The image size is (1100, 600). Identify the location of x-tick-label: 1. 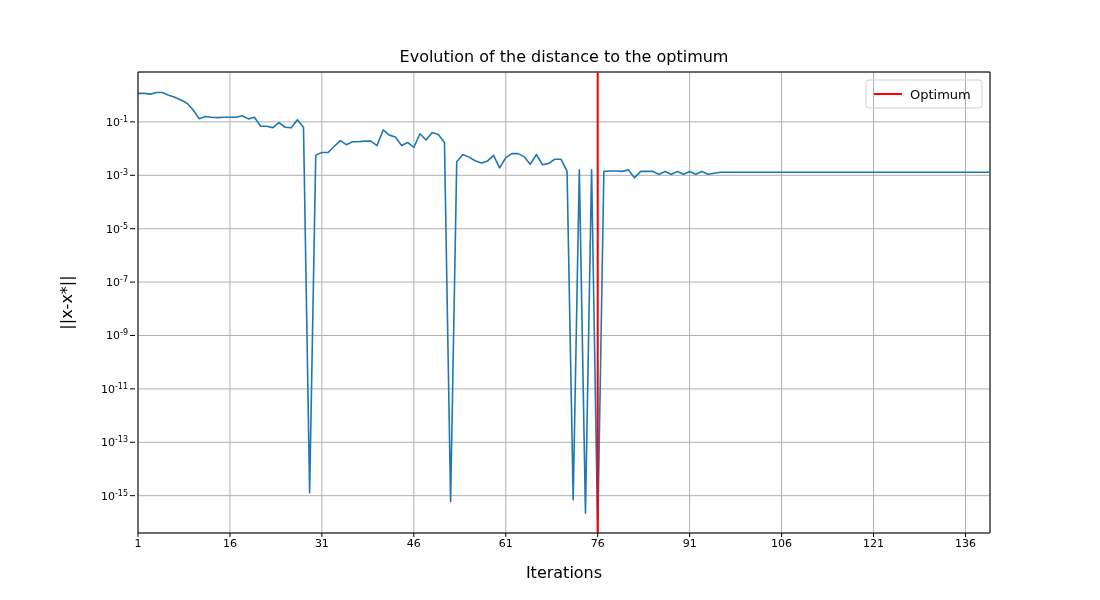
(138, 543).